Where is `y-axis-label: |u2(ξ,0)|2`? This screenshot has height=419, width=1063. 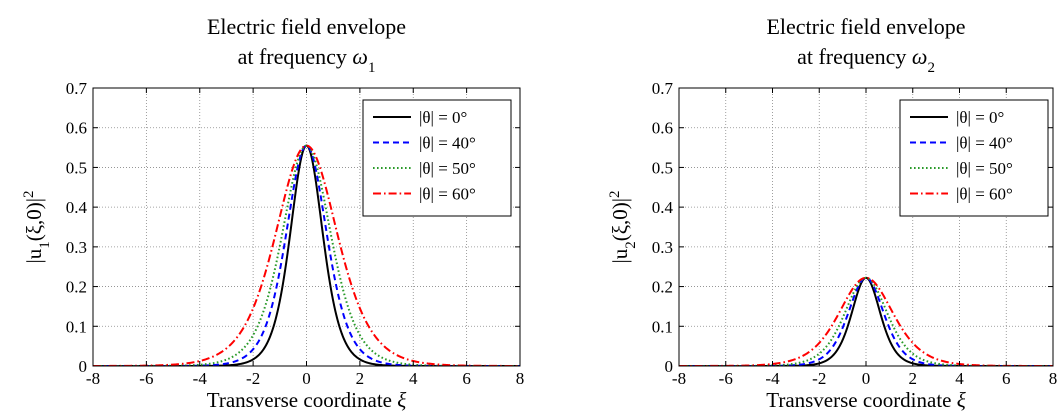 y-axis-label: |u2(ξ,0)|2 is located at coordinates (623, 226).